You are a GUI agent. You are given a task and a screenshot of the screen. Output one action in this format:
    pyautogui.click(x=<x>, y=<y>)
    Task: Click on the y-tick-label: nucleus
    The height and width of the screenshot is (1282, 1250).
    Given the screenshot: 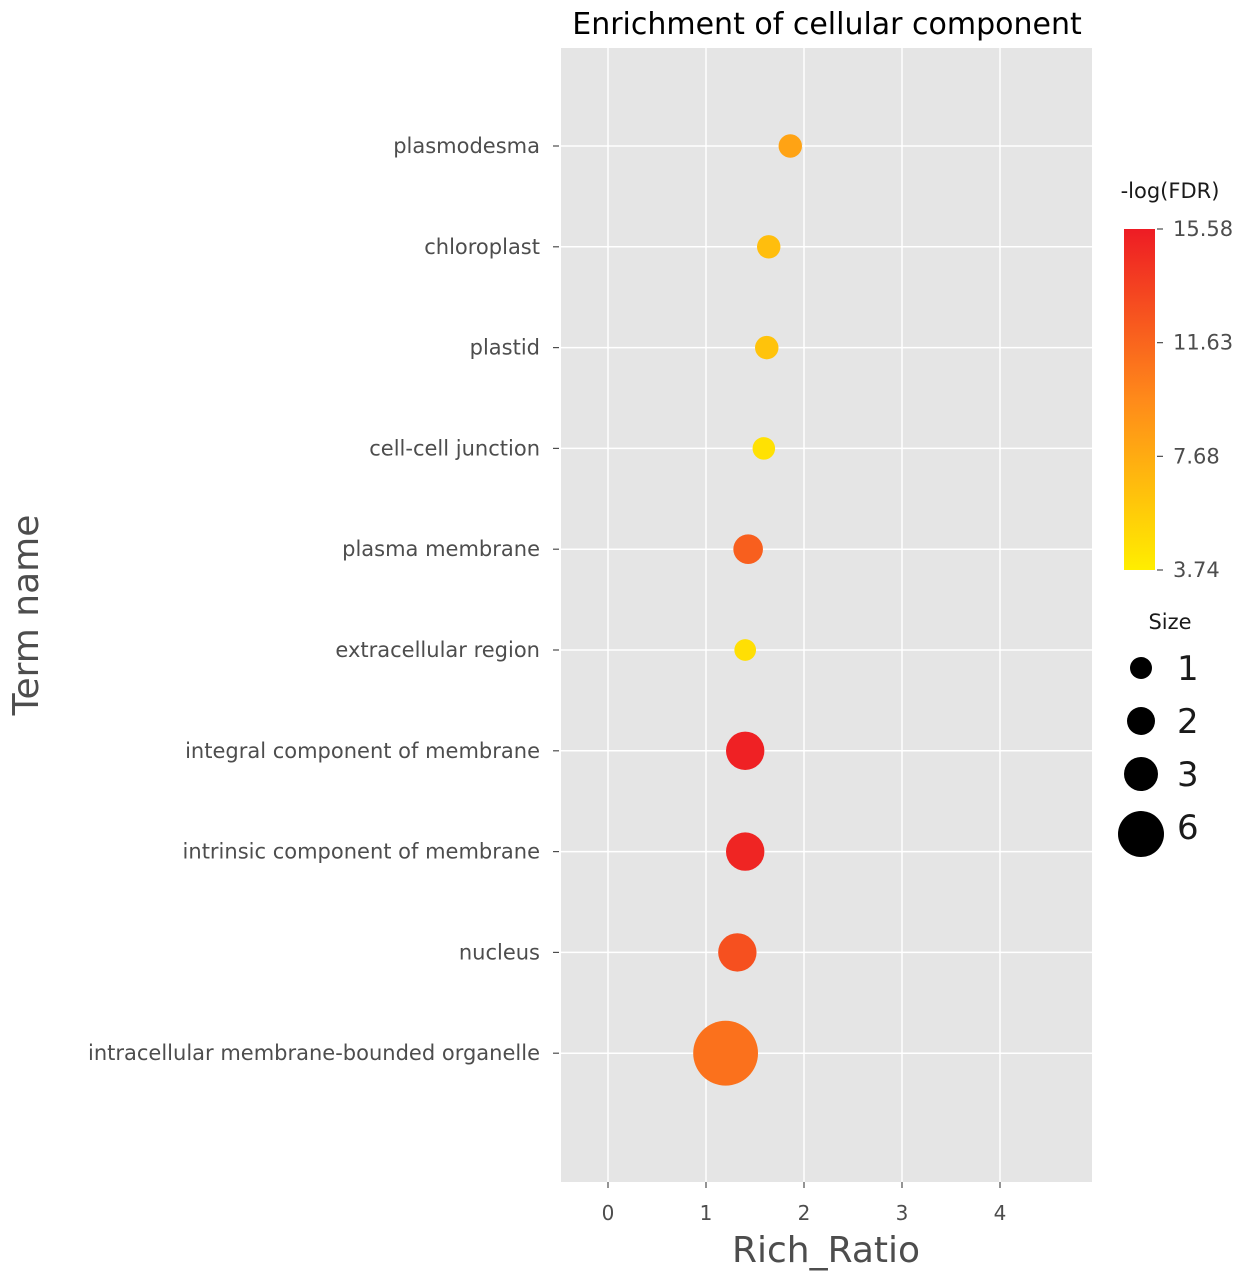 What is the action you would take?
    pyautogui.click(x=499, y=952)
    